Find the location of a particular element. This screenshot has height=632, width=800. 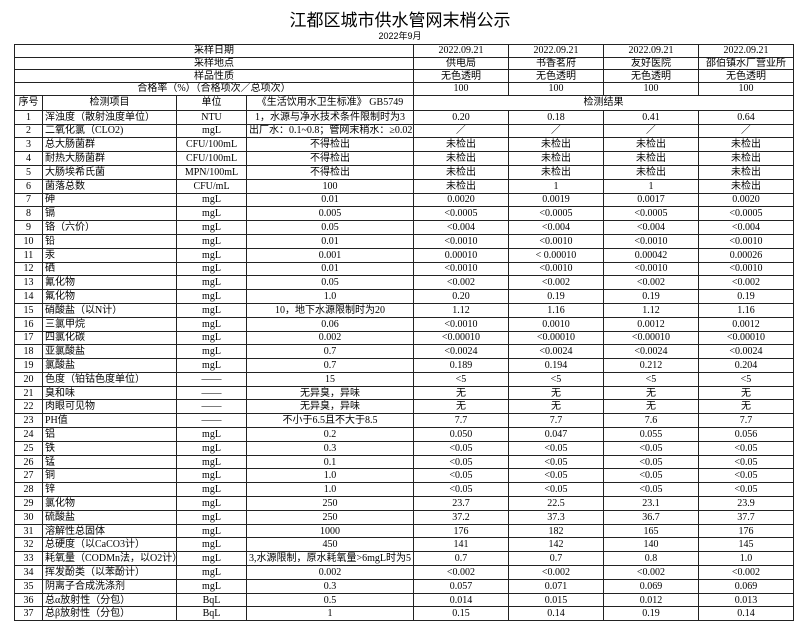

row-item: 肉眼可见物 is located at coordinates (109, 407).